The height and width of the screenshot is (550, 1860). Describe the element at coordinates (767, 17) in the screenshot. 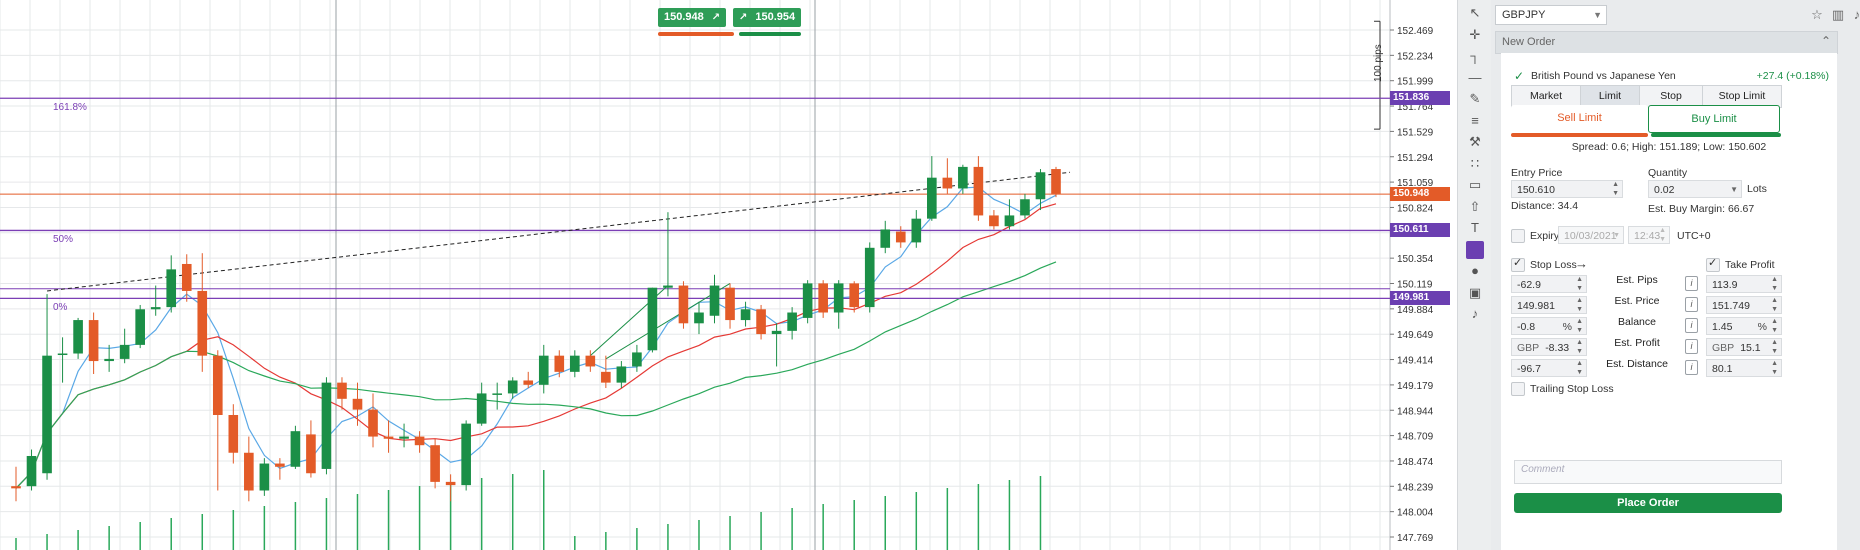

I see `buy-quote-button: ↗ 150.954` at that location.